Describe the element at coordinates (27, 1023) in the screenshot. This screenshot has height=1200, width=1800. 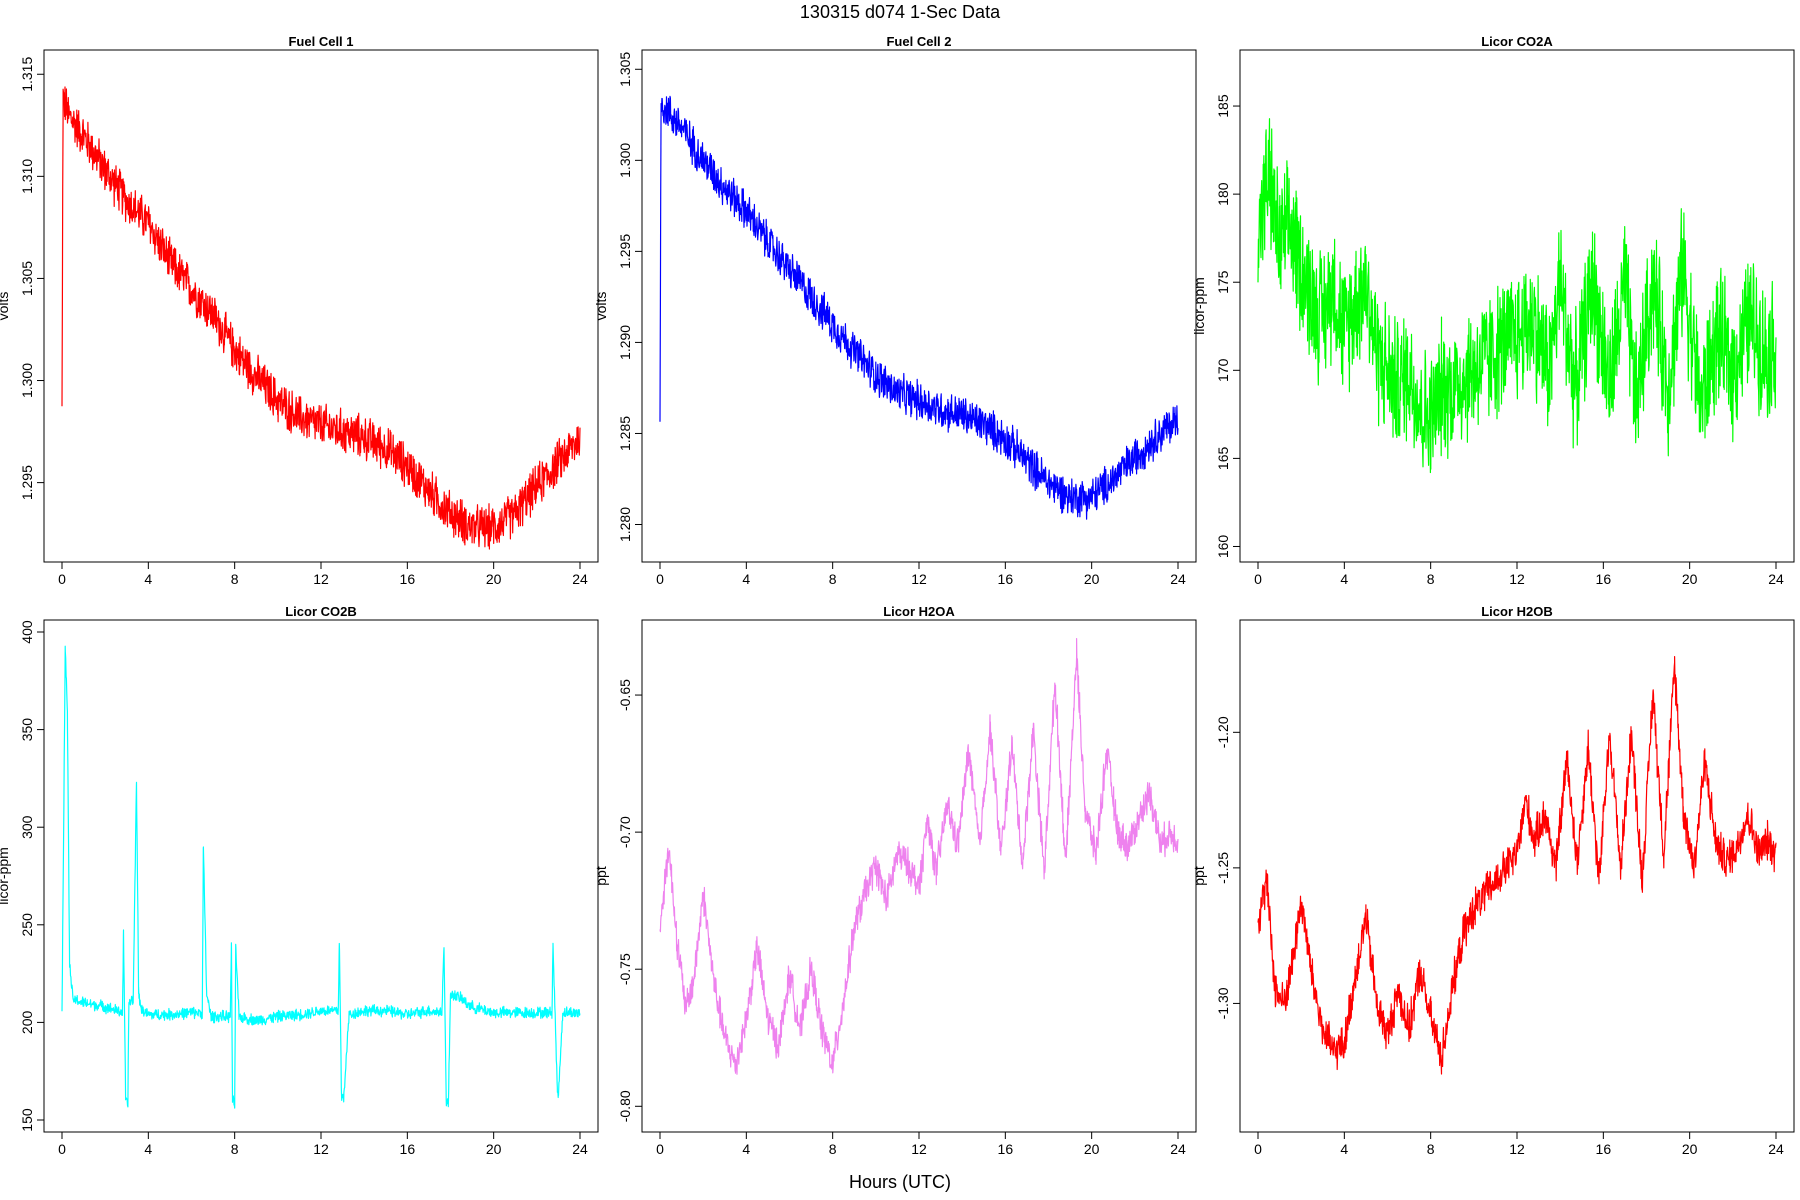
I see `y-tick-label: 200` at that location.